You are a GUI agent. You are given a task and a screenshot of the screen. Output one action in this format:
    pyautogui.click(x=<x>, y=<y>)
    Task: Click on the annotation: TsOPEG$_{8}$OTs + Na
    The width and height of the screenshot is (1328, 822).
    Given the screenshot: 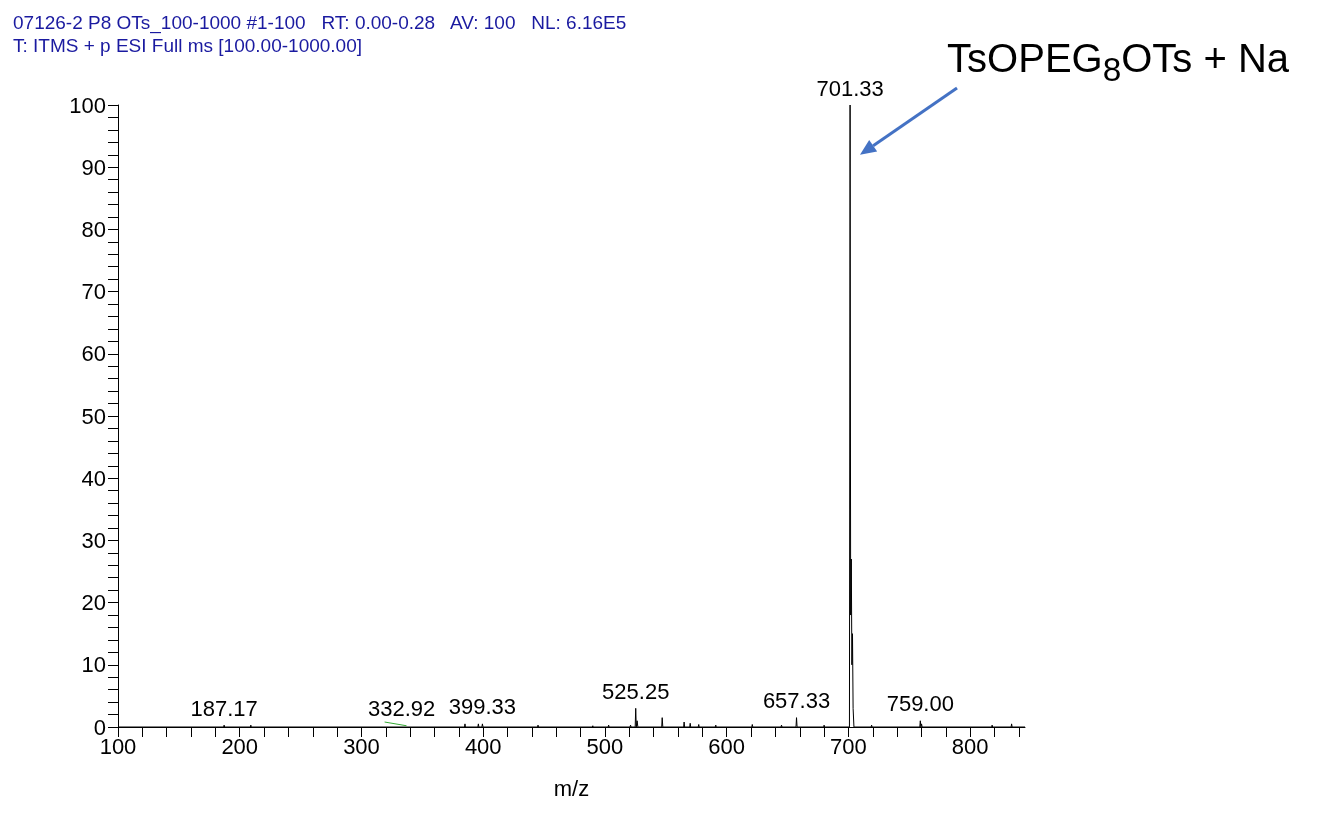 What is the action you would take?
    pyautogui.click(x=1118, y=62)
    